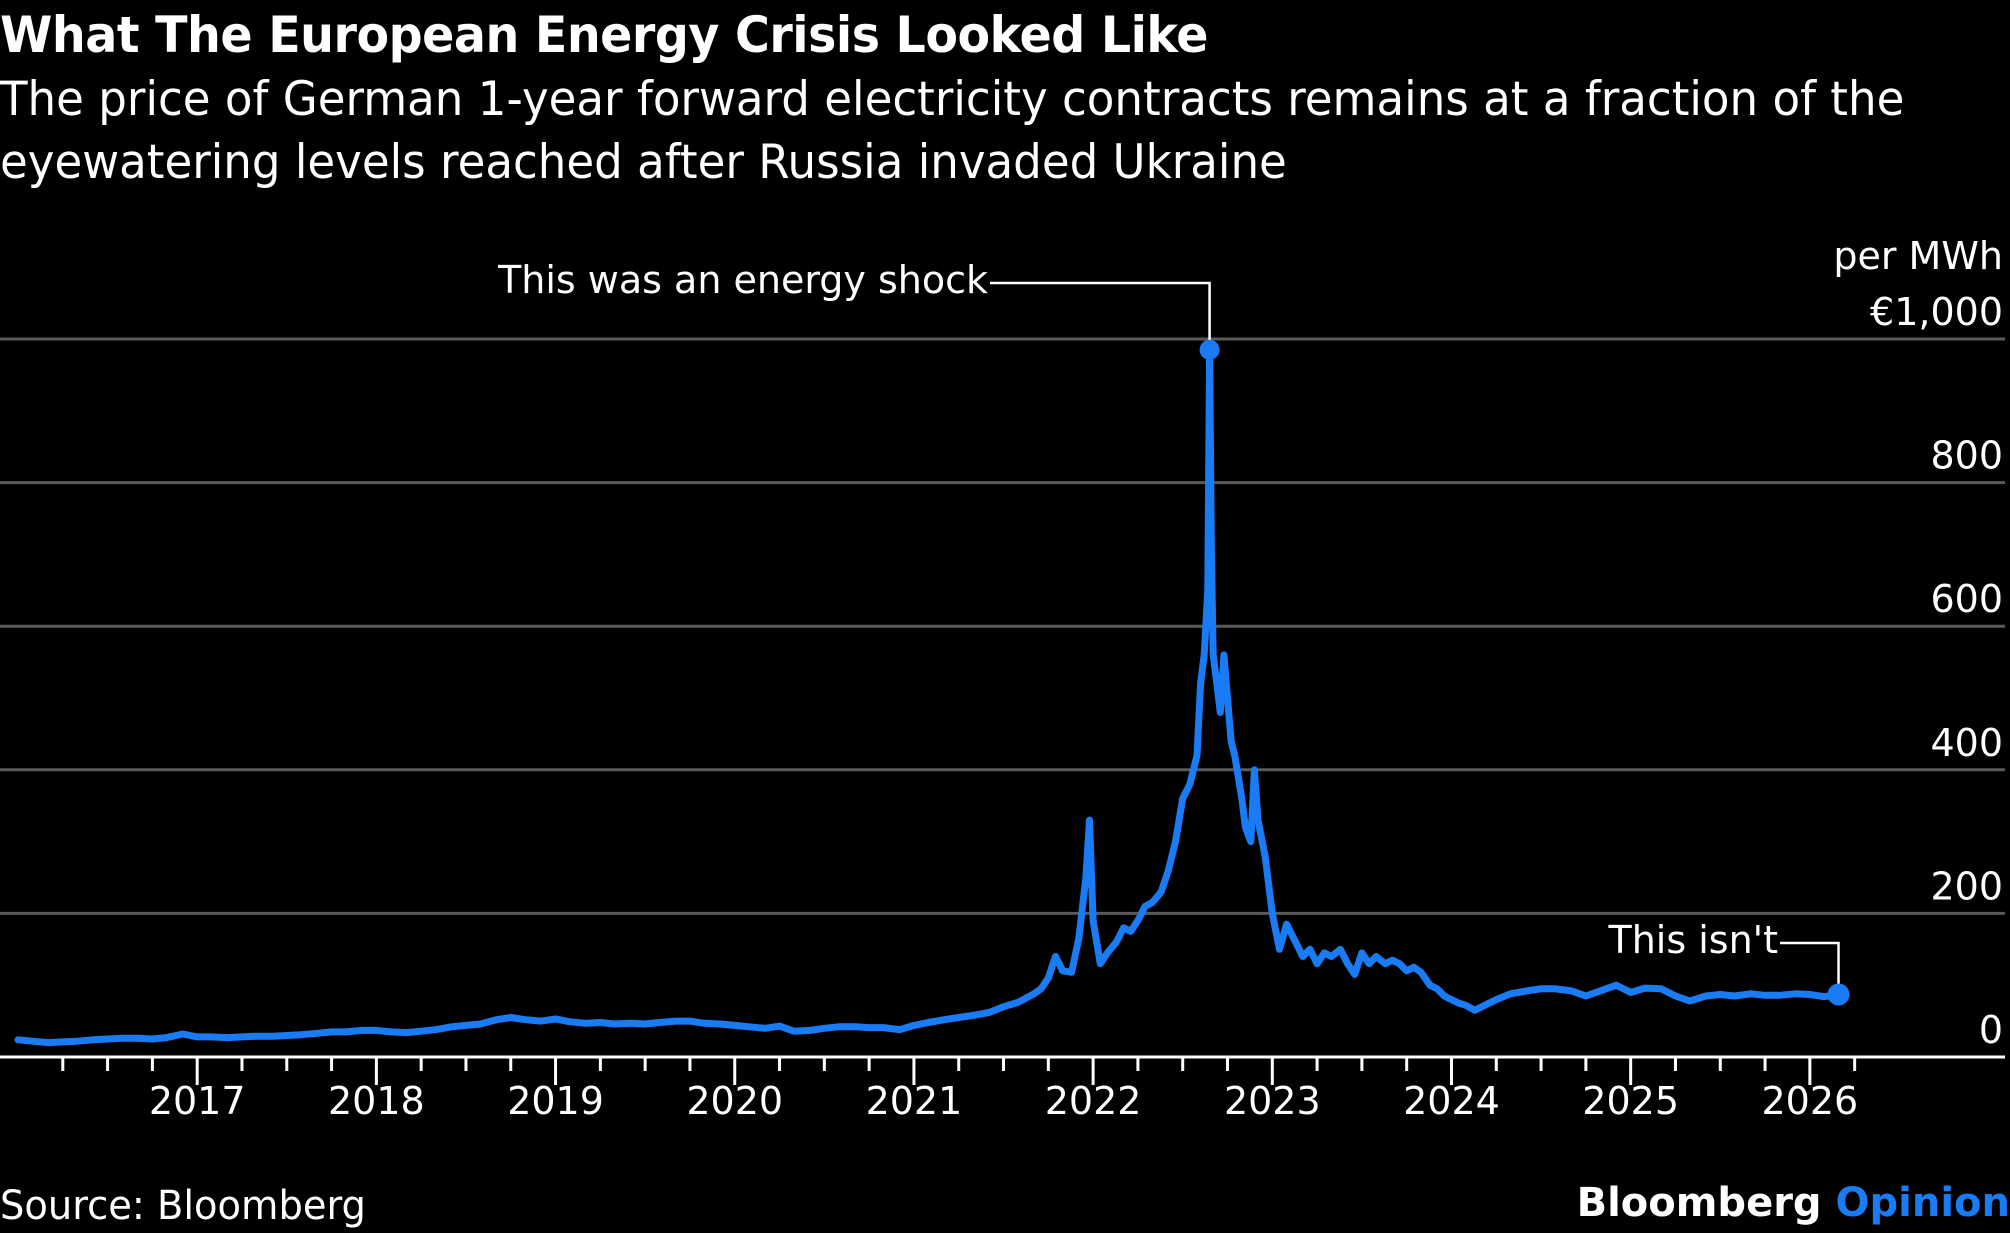 Image resolution: width=2010 pixels, height=1233 pixels. What do you see at coordinates (183, 1206) in the screenshot?
I see `source-note: Source: Bloomberg` at bounding box center [183, 1206].